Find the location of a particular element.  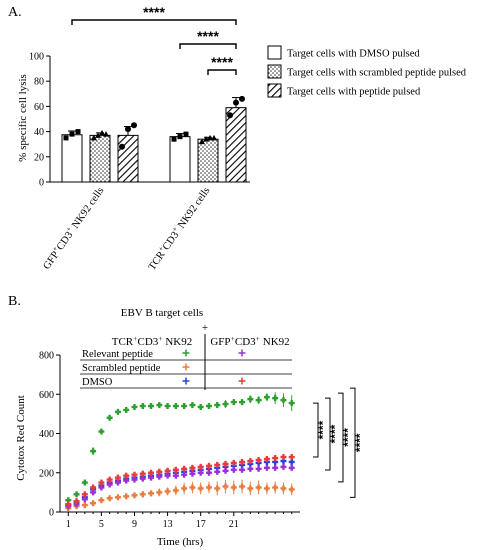

bar-chart-y-tick-label: 100 is located at coordinates (36, 57).